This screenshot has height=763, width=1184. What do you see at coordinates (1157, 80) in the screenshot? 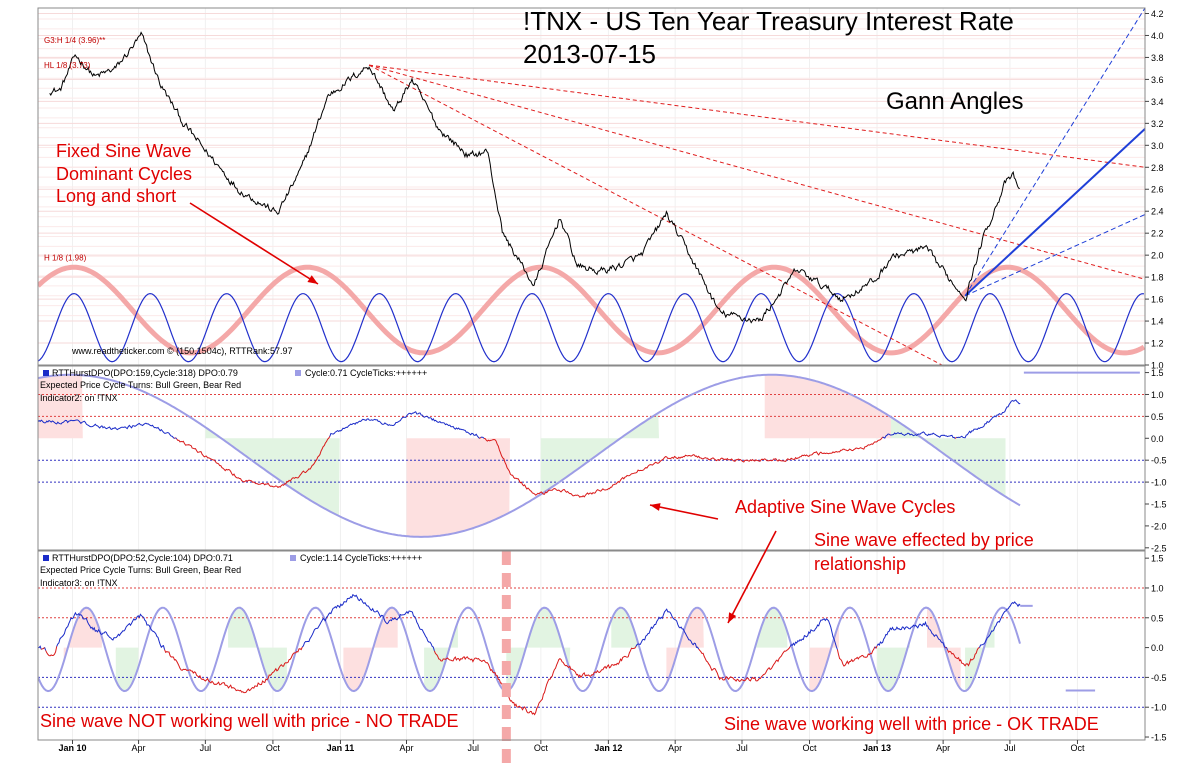
I see `price-ytick-label: 3.6` at bounding box center [1157, 80].